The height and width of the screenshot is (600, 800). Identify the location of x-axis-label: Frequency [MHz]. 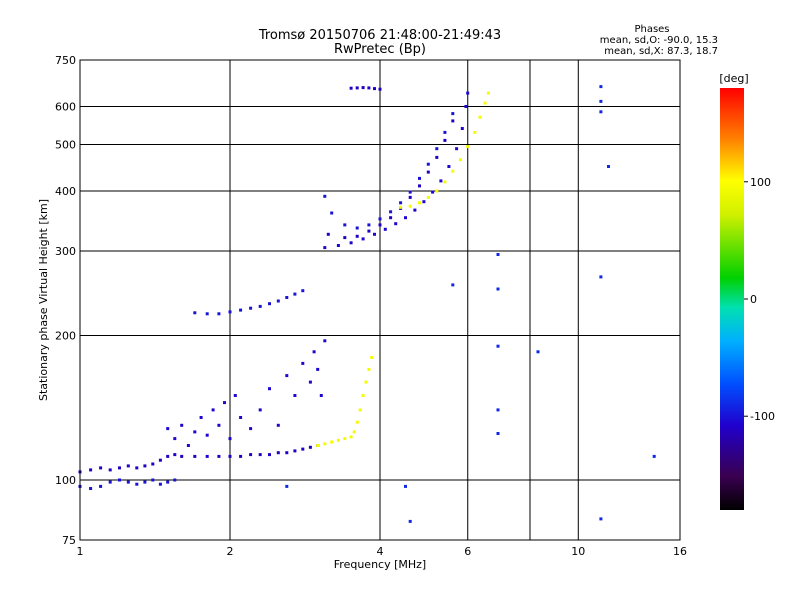
(380, 564).